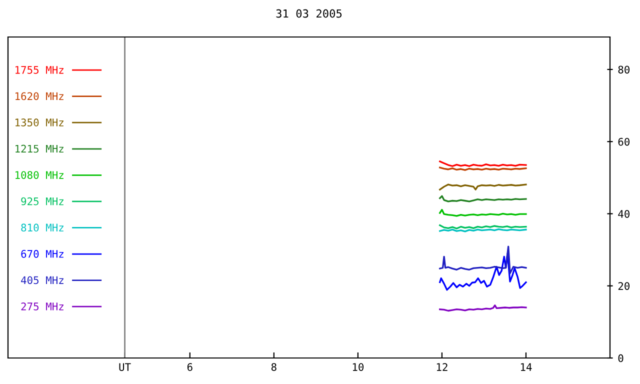 This screenshot has width=640, height=384. What do you see at coordinates (621, 358) in the screenshot?
I see `y-tick-label: 0` at bounding box center [621, 358].